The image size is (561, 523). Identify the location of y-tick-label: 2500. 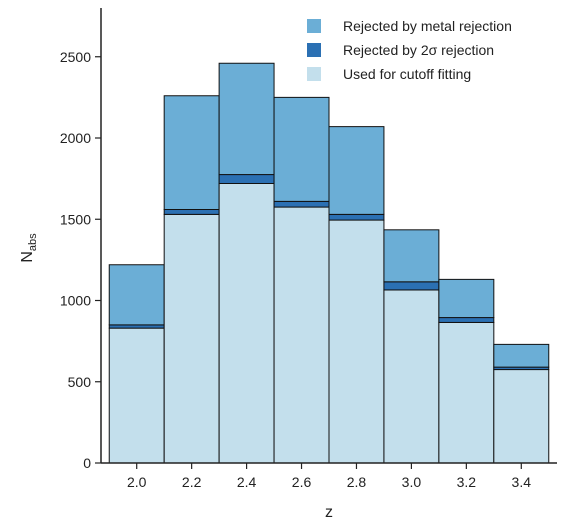
(75, 57).